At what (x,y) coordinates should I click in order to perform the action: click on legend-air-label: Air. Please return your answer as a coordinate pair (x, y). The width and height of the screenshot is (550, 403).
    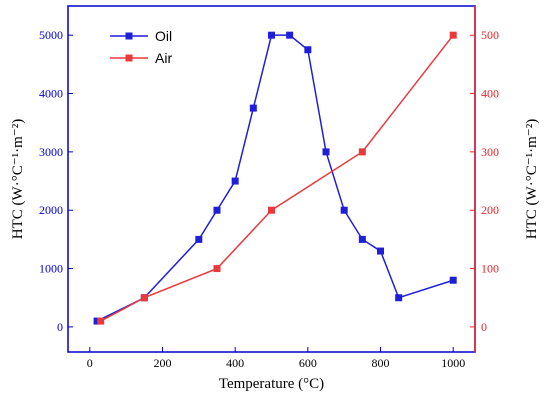
    Looking at the image, I should click on (163, 58).